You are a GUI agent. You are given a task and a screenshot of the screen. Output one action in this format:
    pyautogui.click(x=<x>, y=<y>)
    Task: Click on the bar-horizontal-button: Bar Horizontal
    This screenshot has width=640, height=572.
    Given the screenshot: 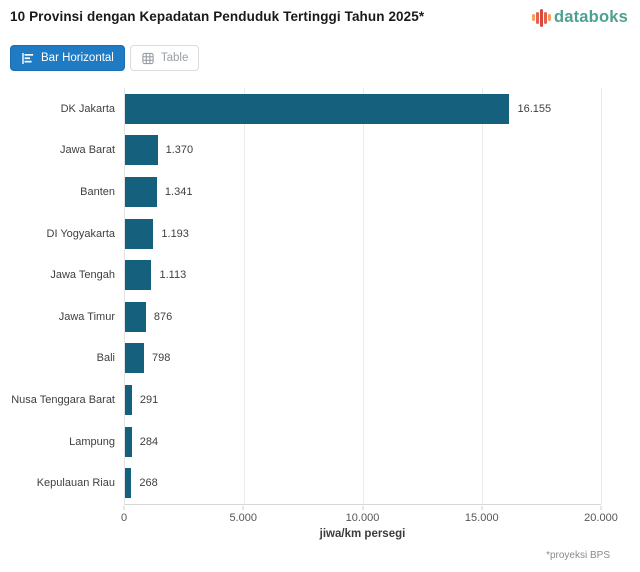 What is the action you would take?
    pyautogui.click(x=67, y=58)
    